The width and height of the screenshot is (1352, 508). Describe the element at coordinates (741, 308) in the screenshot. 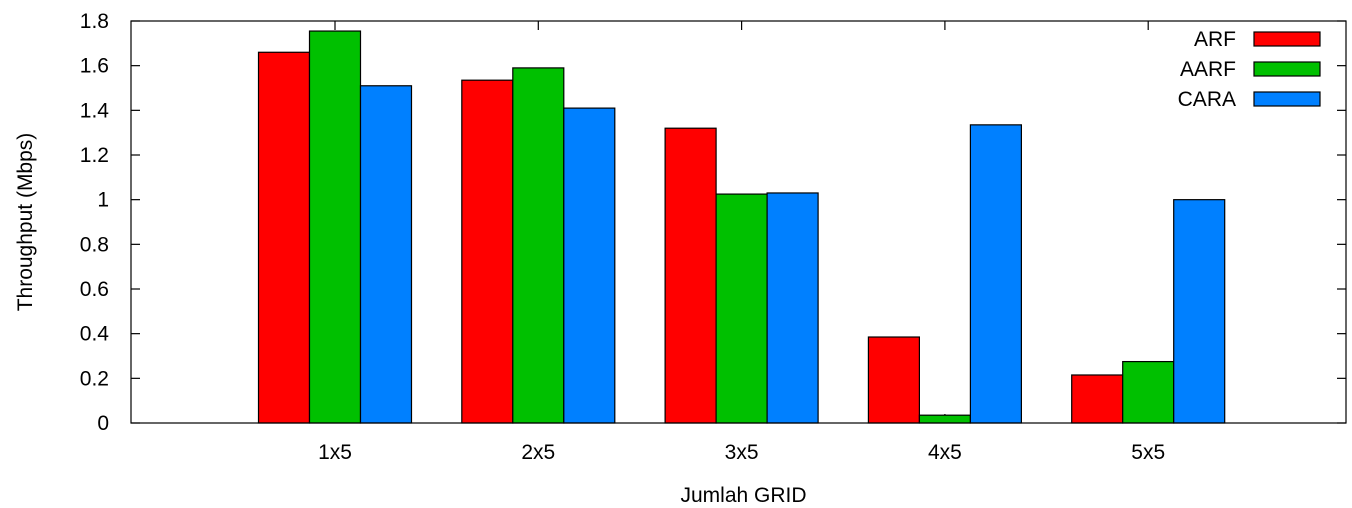

I see `bar-aarf-3x5` at that location.